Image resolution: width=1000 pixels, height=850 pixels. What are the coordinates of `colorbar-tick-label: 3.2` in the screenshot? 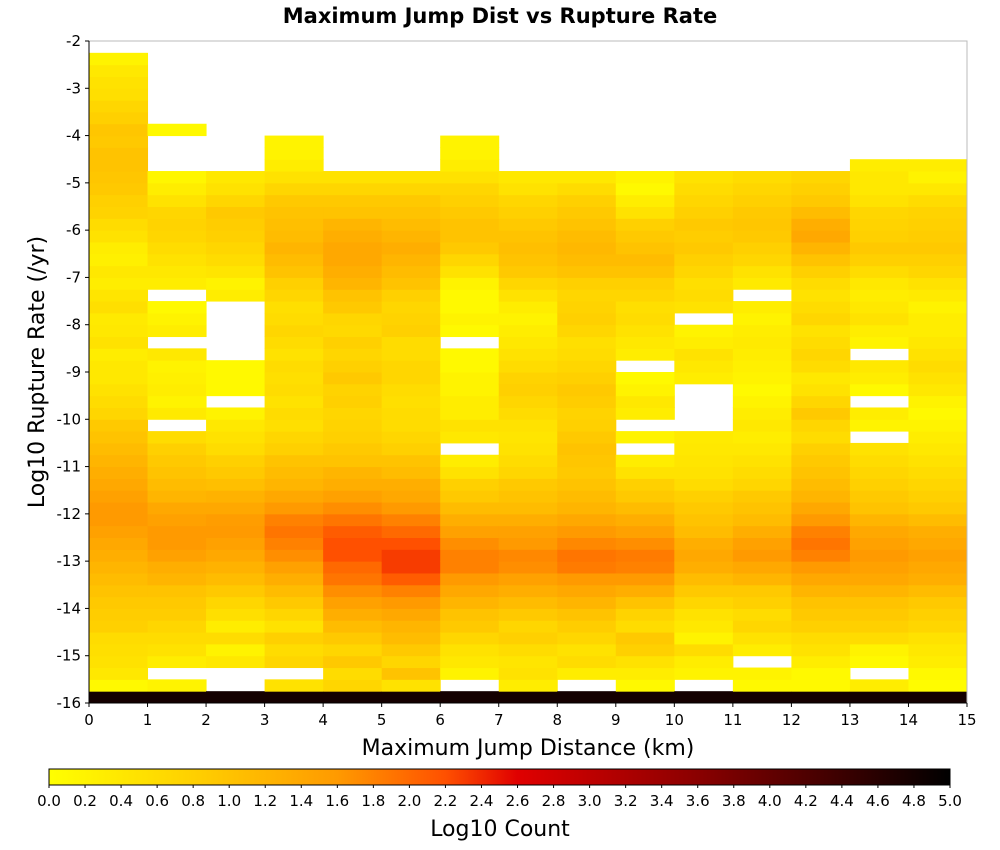 It's located at (626, 801).